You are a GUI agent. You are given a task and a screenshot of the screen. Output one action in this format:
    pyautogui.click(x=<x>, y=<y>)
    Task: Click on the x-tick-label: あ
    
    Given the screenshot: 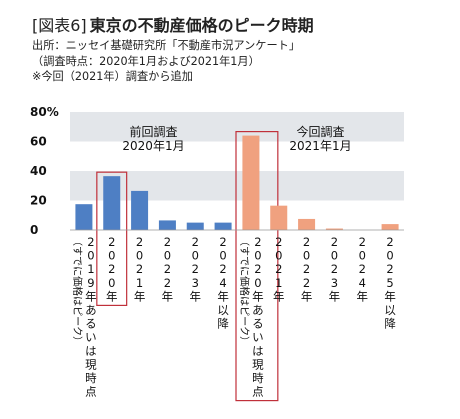 What is the action you would take?
    pyautogui.click(x=91, y=310)
    